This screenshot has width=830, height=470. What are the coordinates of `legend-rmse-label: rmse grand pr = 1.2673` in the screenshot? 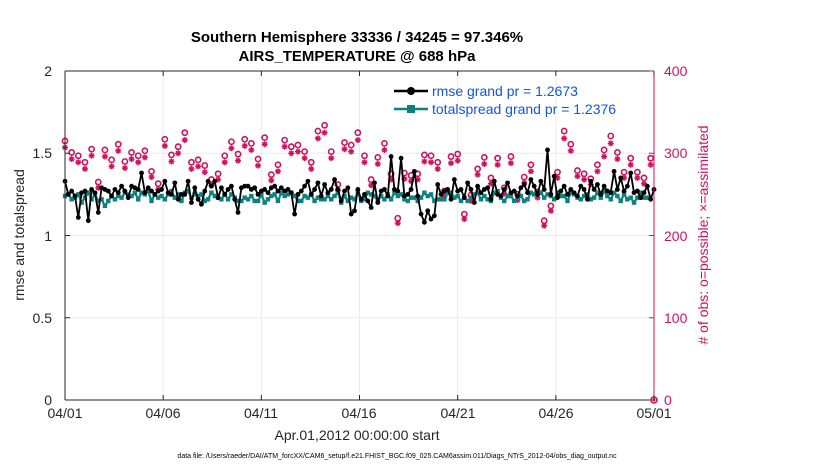 It's located at (505, 91).